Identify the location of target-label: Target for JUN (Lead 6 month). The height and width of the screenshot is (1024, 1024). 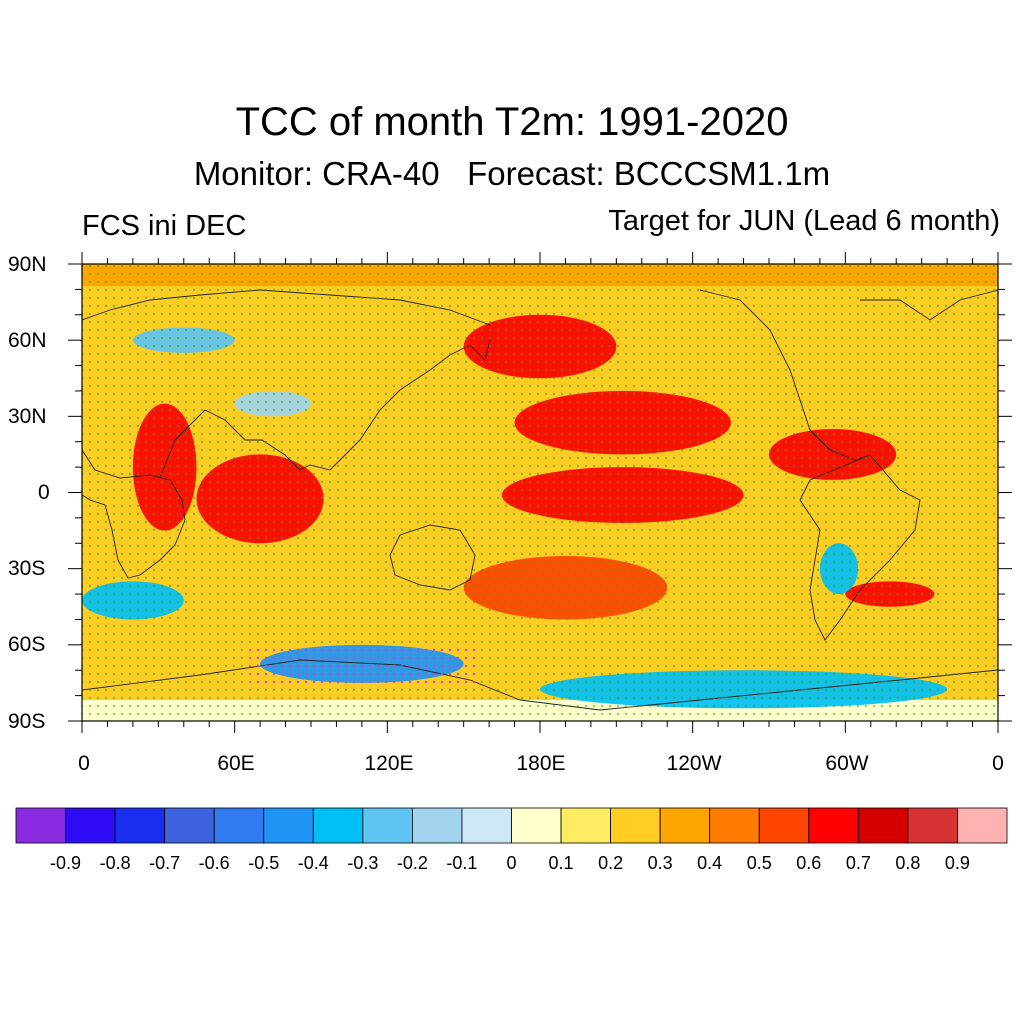
(804, 221).